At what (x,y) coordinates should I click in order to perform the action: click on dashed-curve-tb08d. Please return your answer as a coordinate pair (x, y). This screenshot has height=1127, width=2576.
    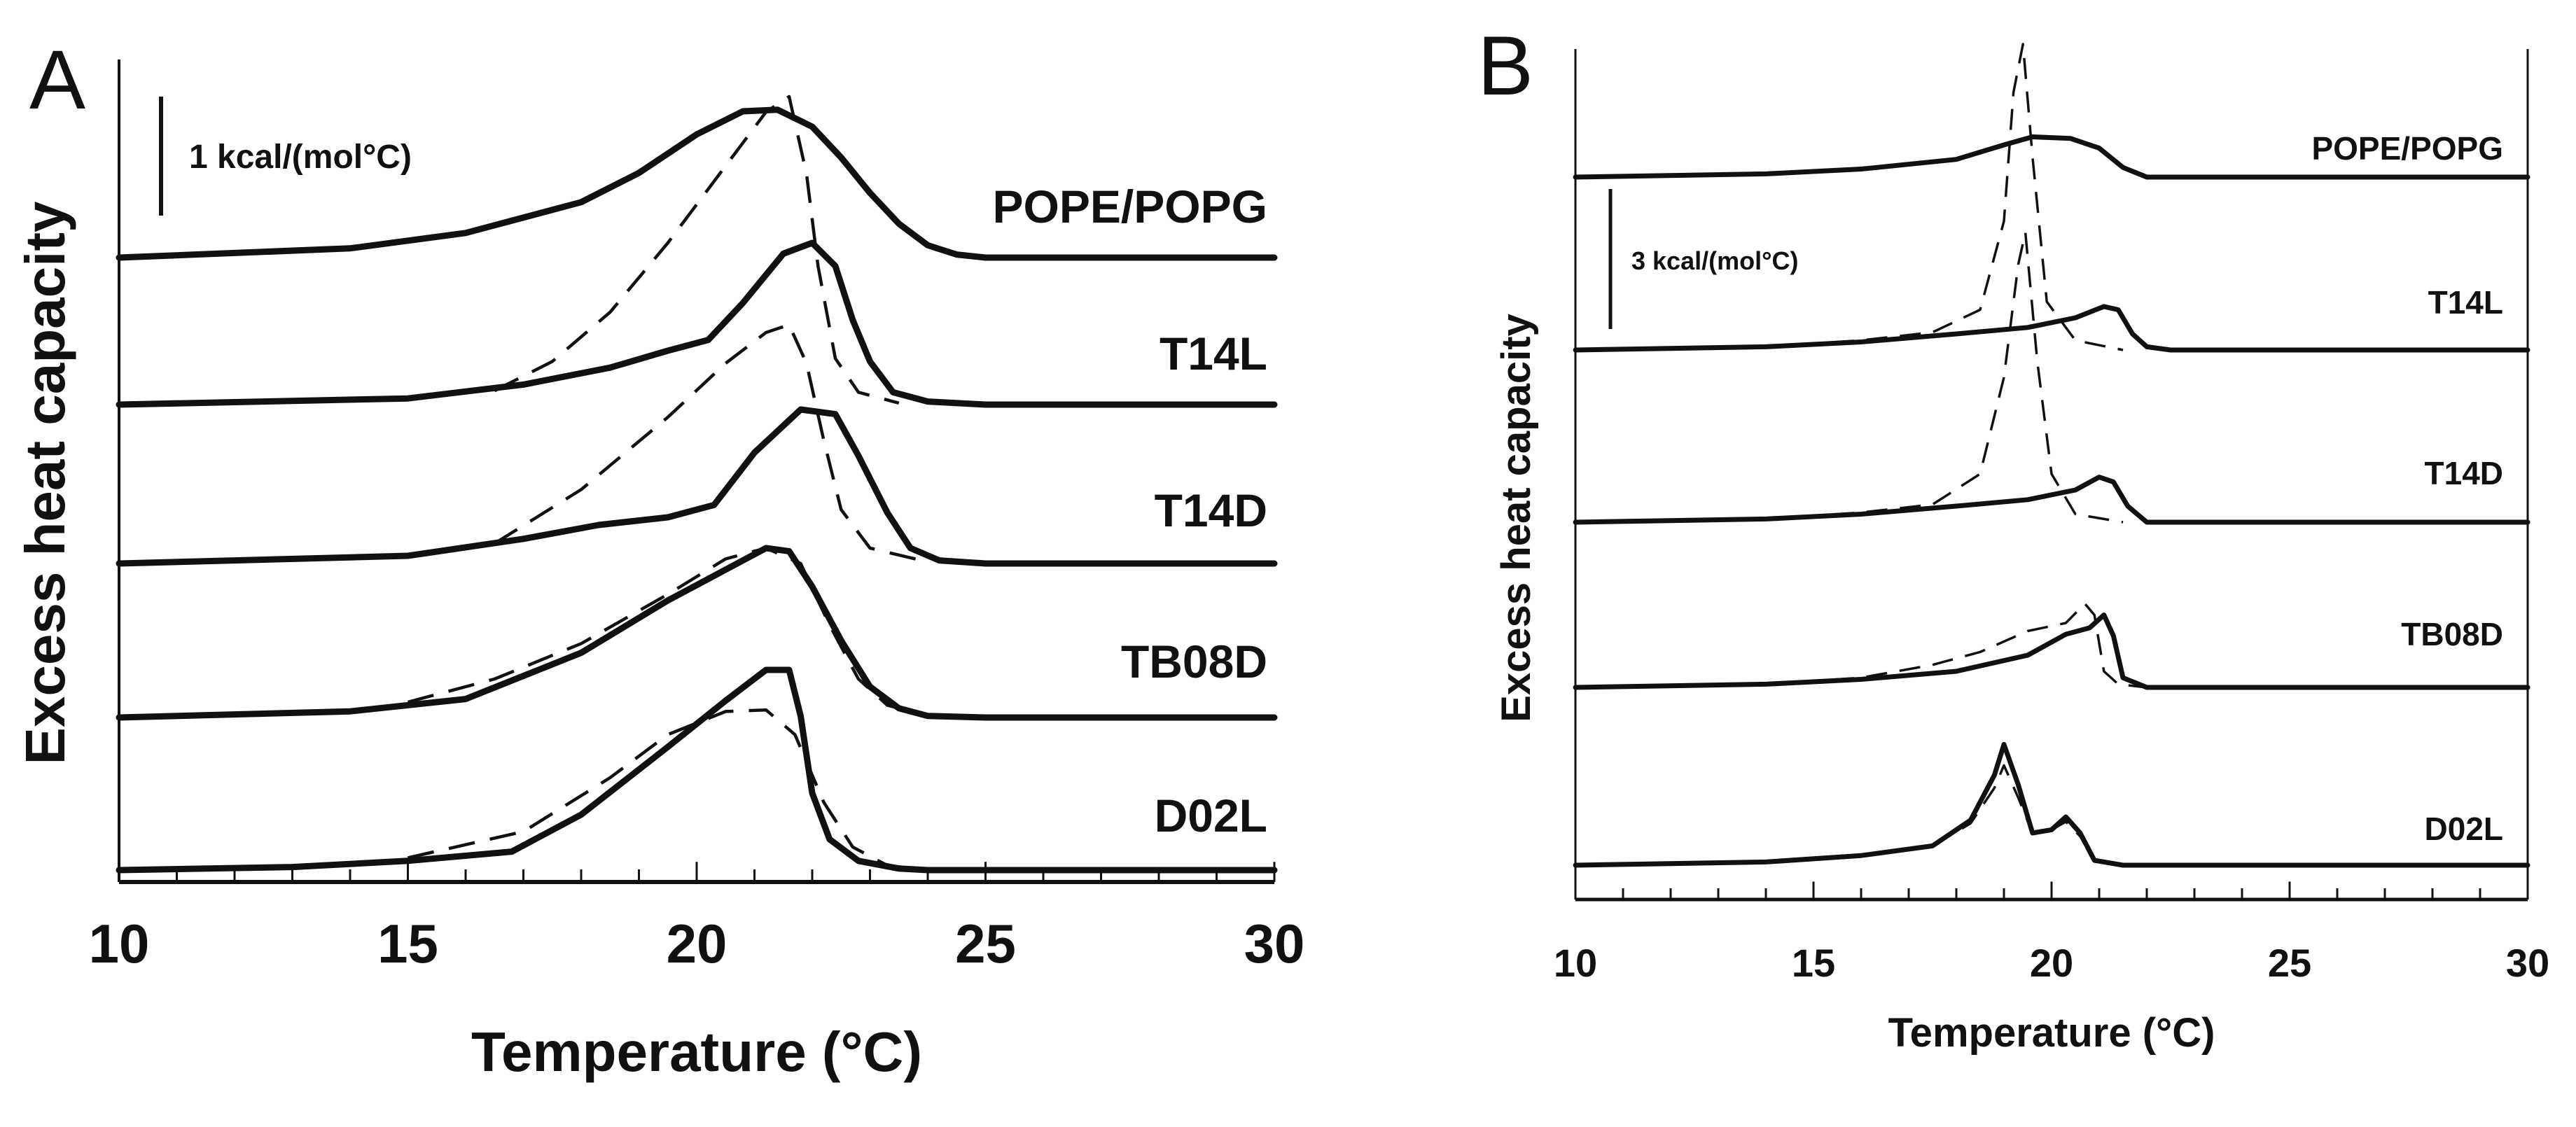
    Looking at the image, I should click on (1956, 645).